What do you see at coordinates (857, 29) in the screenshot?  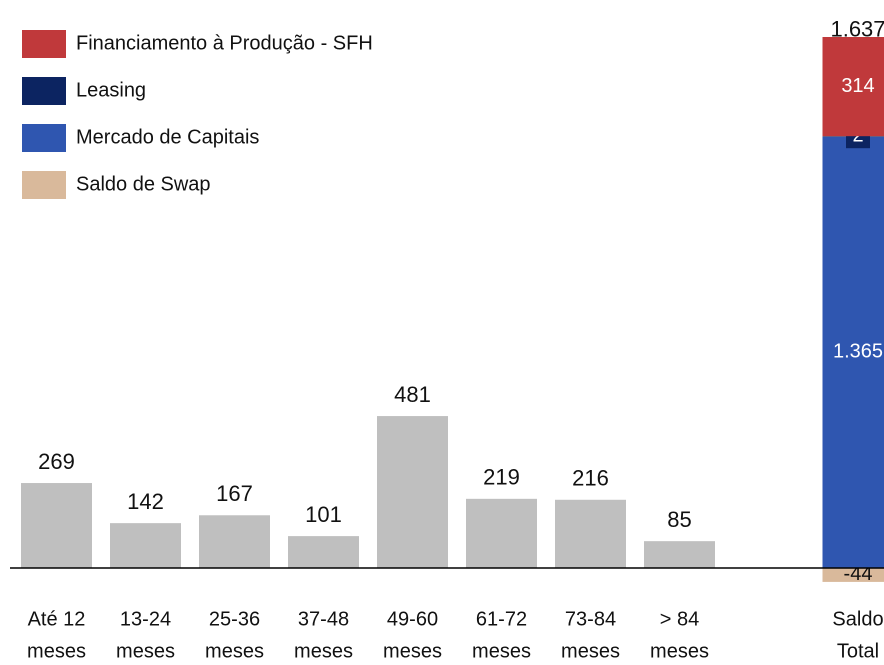 I see `total-label: 1.637` at bounding box center [857, 29].